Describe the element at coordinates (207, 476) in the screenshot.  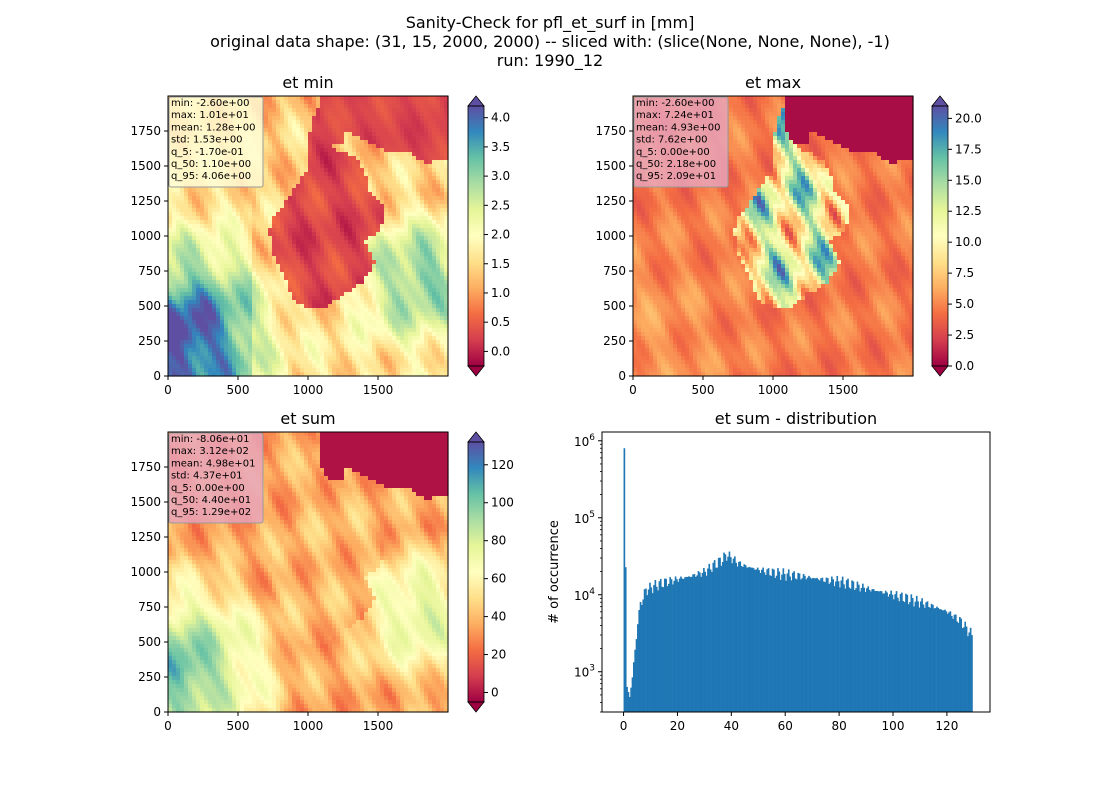
I see `stats-line: std: 4.37e+01` at that location.